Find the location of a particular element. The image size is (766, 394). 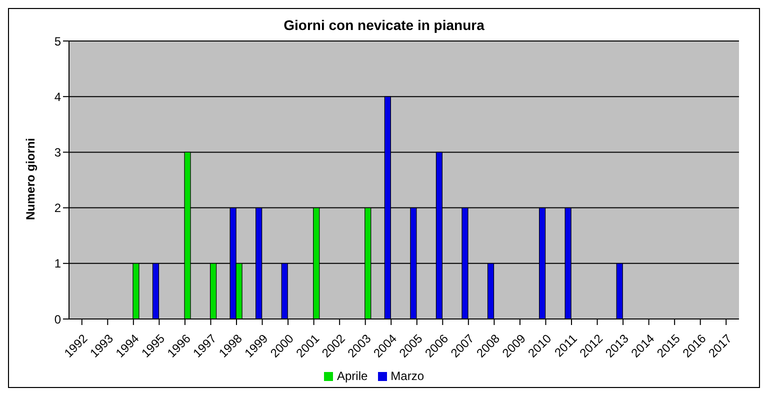

y-tick-label: 3 is located at coordinates (58, 152).